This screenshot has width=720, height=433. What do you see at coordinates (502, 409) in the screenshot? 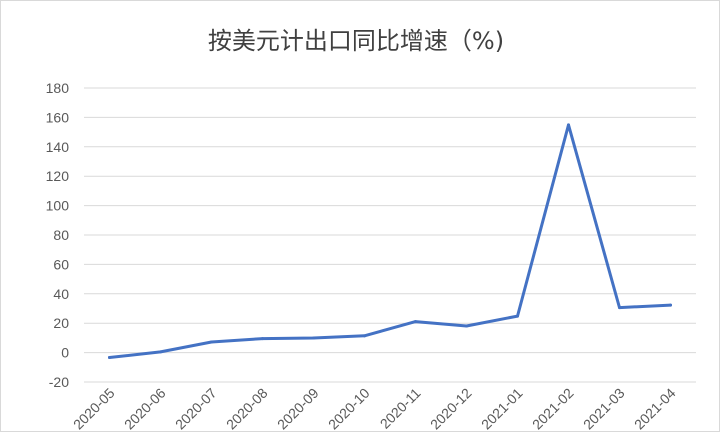
I see `x-tick-label: 2021-01` at bounding box center [502, 409].